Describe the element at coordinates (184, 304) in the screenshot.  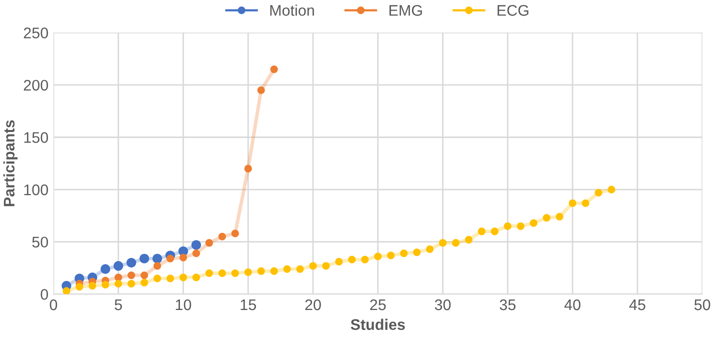
I see `x-tick-label: 10` at that location.